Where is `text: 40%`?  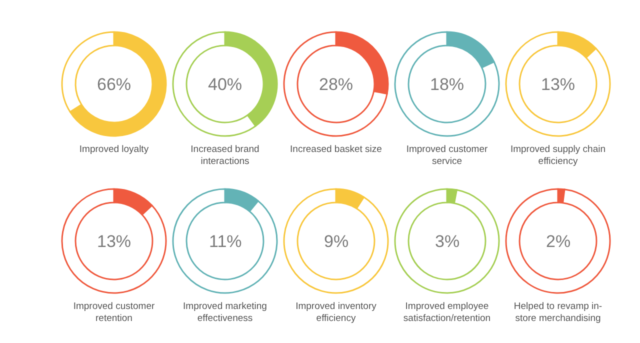 text: 40% is located at coordinates (225, 84).